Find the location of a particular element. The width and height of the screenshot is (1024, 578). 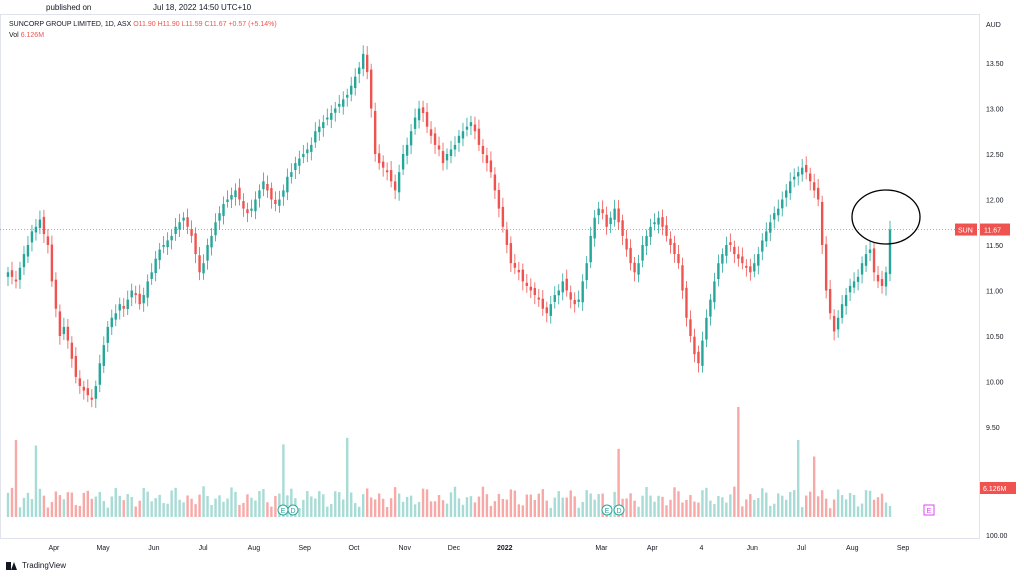

y-tick-label: 9.50 is located at coordinates (993, 428).